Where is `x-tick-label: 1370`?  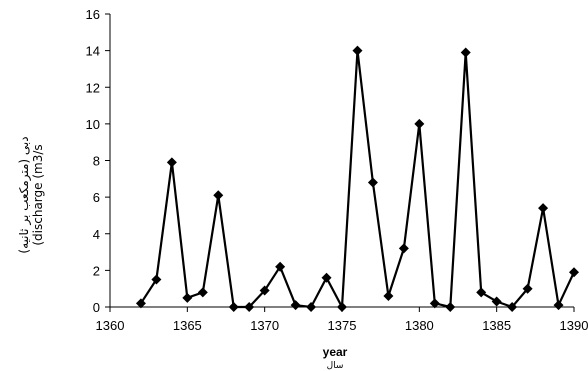 x-tick-label: 1370 is located at coordinates (264, 325).